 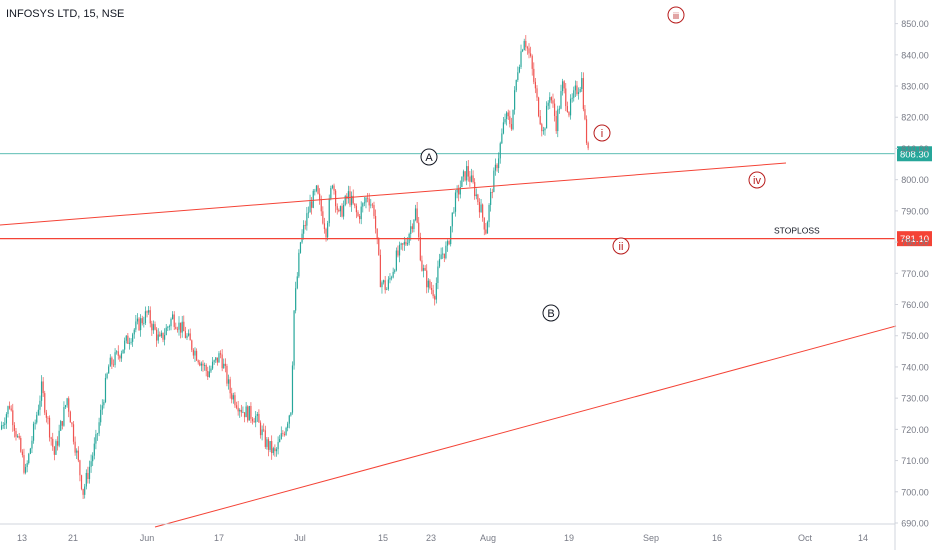 What do you see at coordinates (621, 247) in the screenshot?
I see `wave-label-ii: ii` at bounding box center [621, 247].